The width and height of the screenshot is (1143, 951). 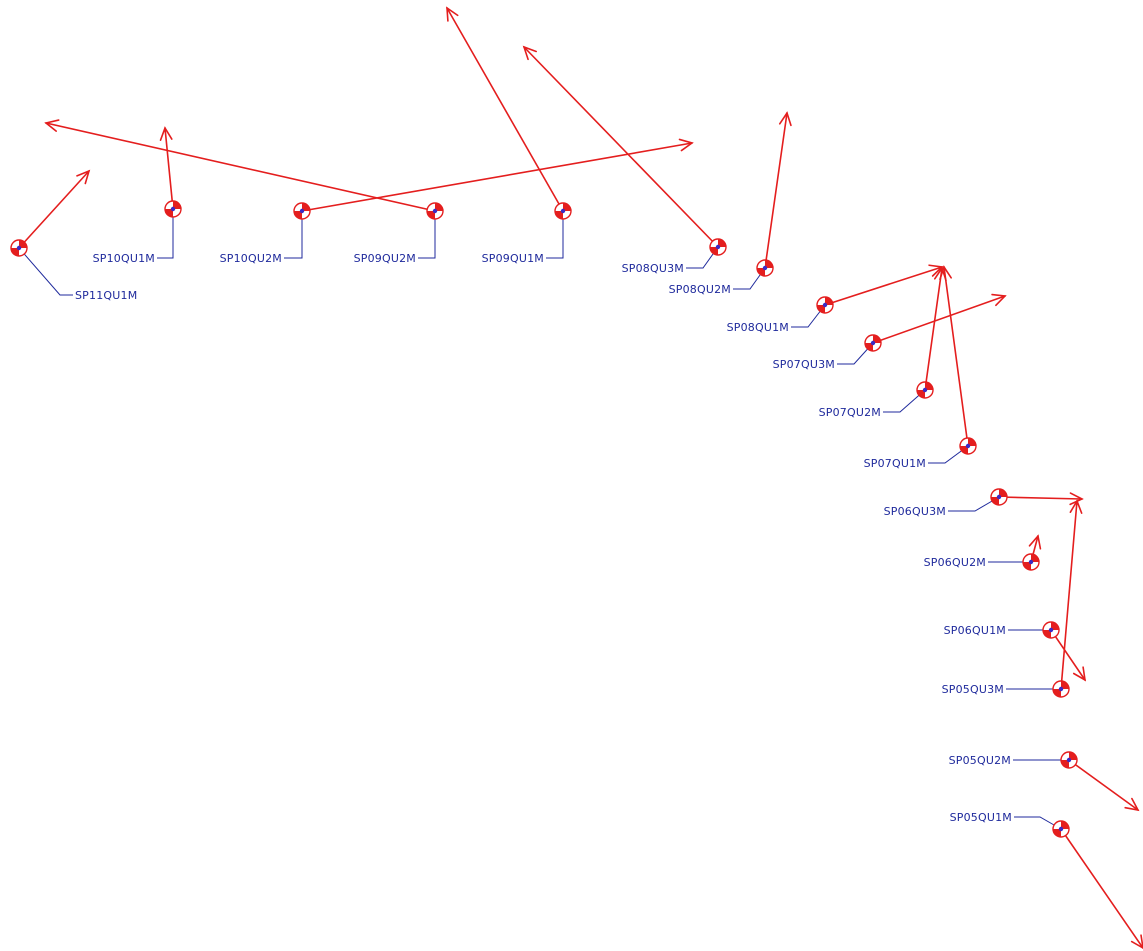 I want to click on station-label-sp07qu2m: SP07QU2M, so click(x=850, y=412).